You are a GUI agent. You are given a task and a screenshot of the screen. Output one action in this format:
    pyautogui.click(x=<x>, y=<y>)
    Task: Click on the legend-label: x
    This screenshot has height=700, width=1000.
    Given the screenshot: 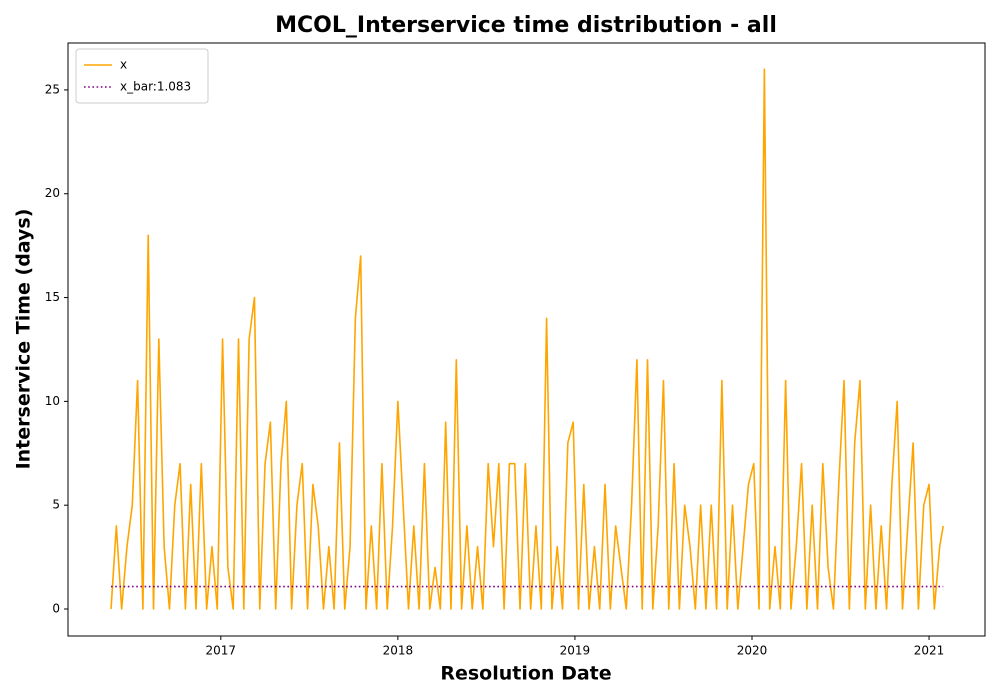 What is the action you would take?
    pyautogui.click(x=123, y=65)
    